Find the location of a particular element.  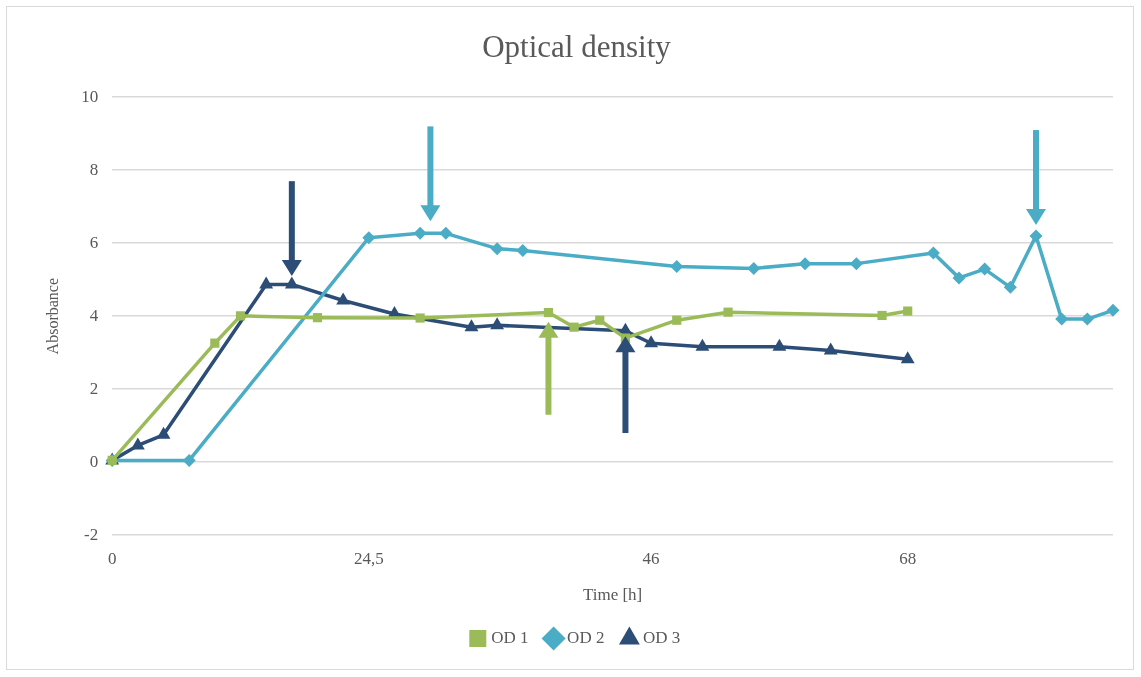

x-tick-label: 24,5 is located at coordinates (368, 558).